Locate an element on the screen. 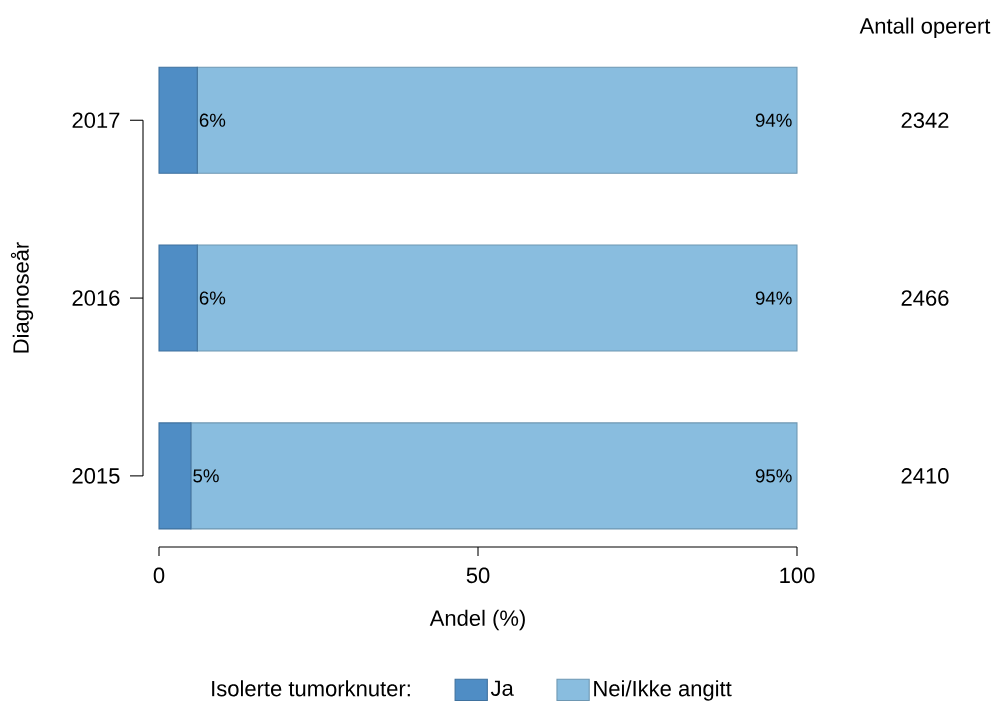 This screenshot has width=1007, height=702. text: 2466 is located at coordinates (925, 298).